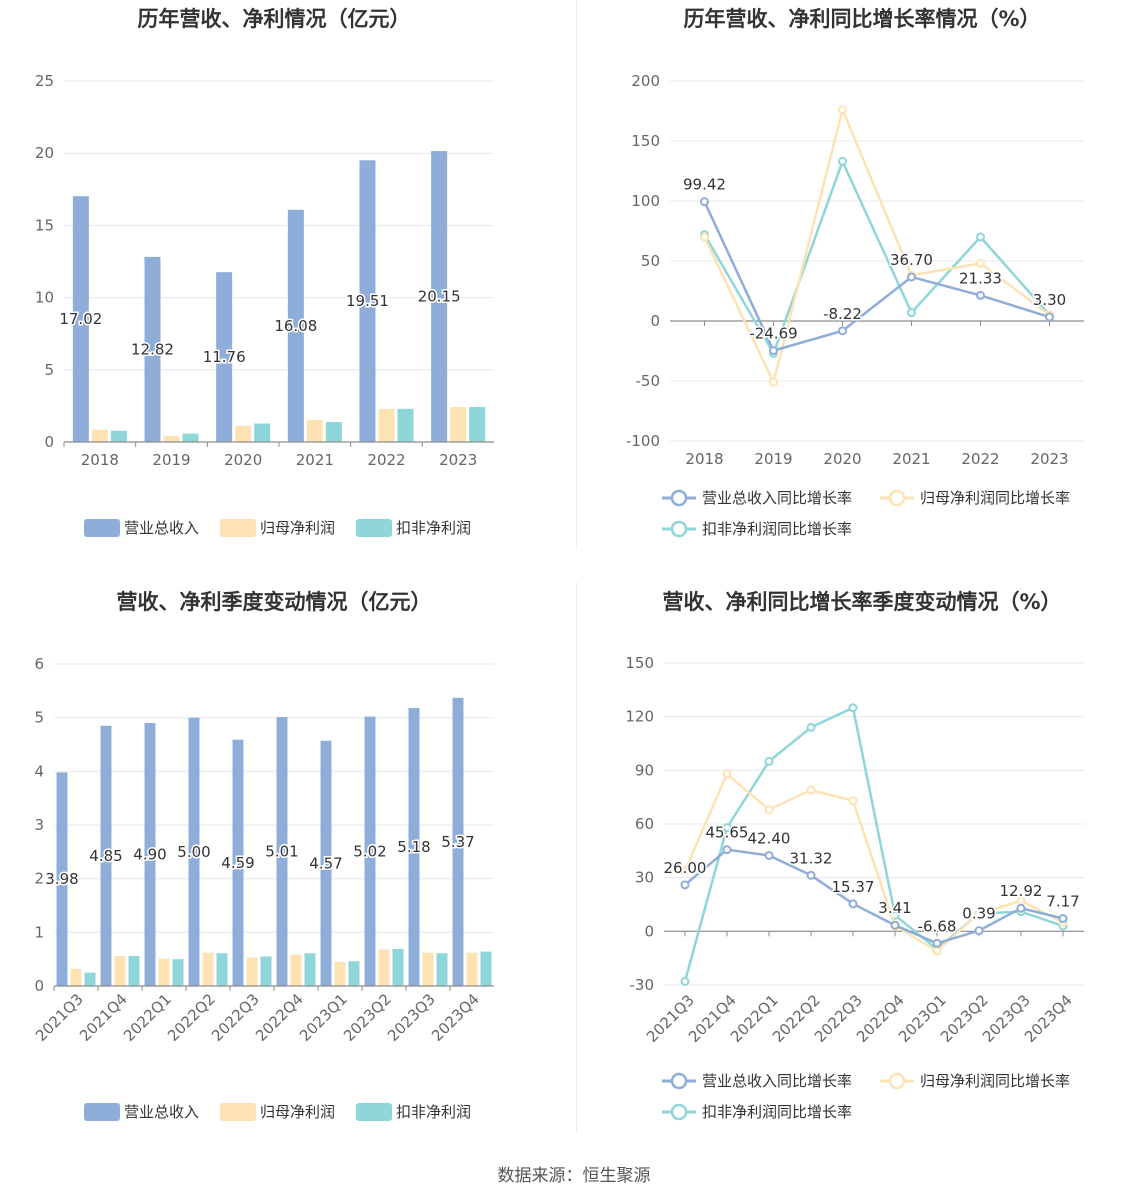  What do you see at coordinates (894, 908) in the screenshot?
I see `point-value-label: 3.41` at bounding box center [894, 908].